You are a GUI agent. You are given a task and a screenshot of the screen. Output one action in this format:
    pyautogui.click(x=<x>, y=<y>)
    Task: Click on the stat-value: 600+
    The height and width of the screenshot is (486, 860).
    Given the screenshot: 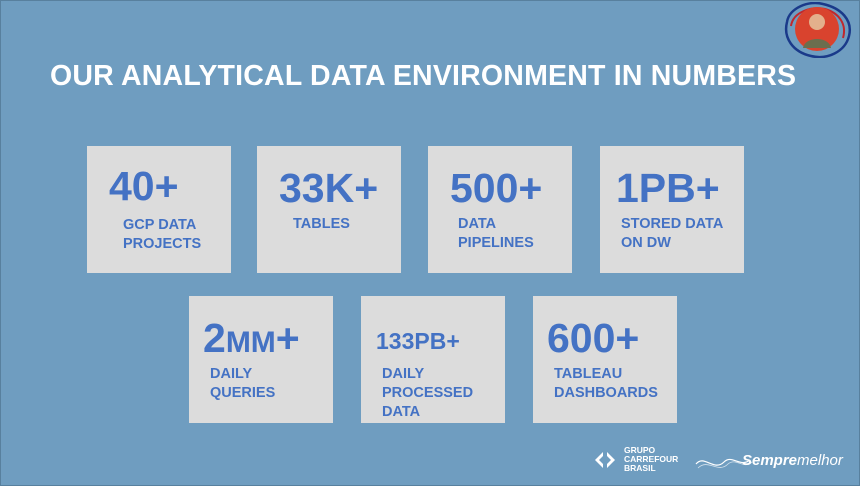 What is the action you would take?
    pyautogui.click(x=593, y=338)
    